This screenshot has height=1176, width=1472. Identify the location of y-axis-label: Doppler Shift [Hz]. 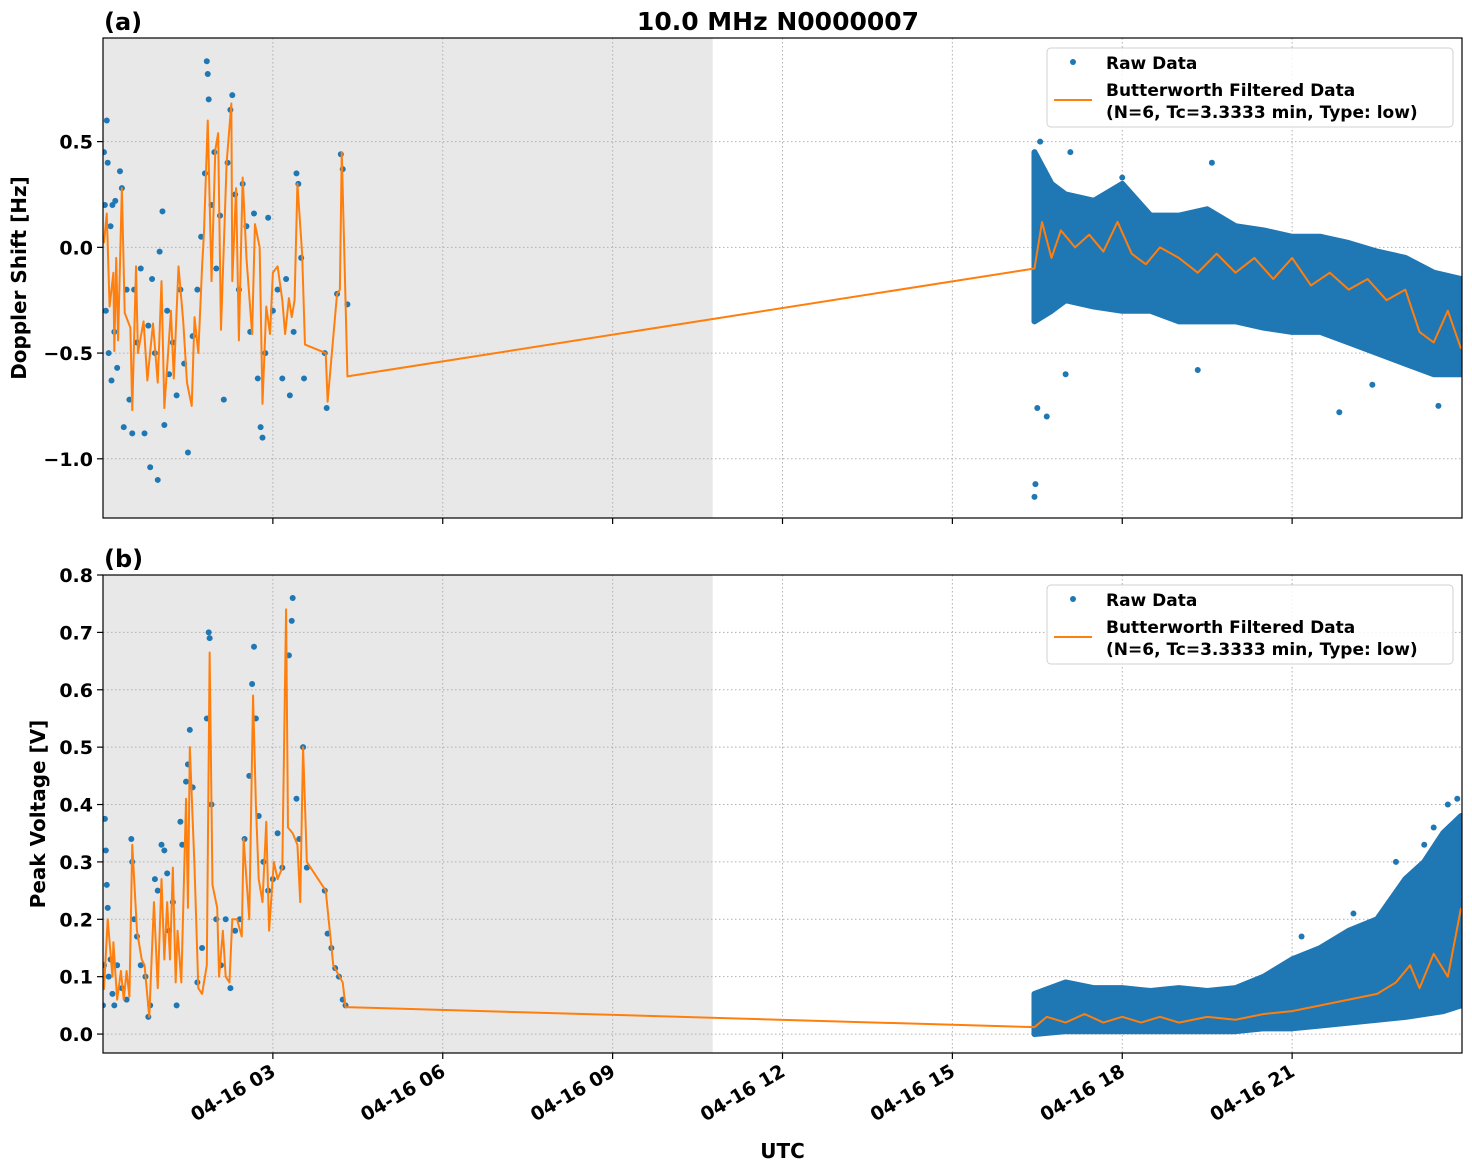
(19, 278).